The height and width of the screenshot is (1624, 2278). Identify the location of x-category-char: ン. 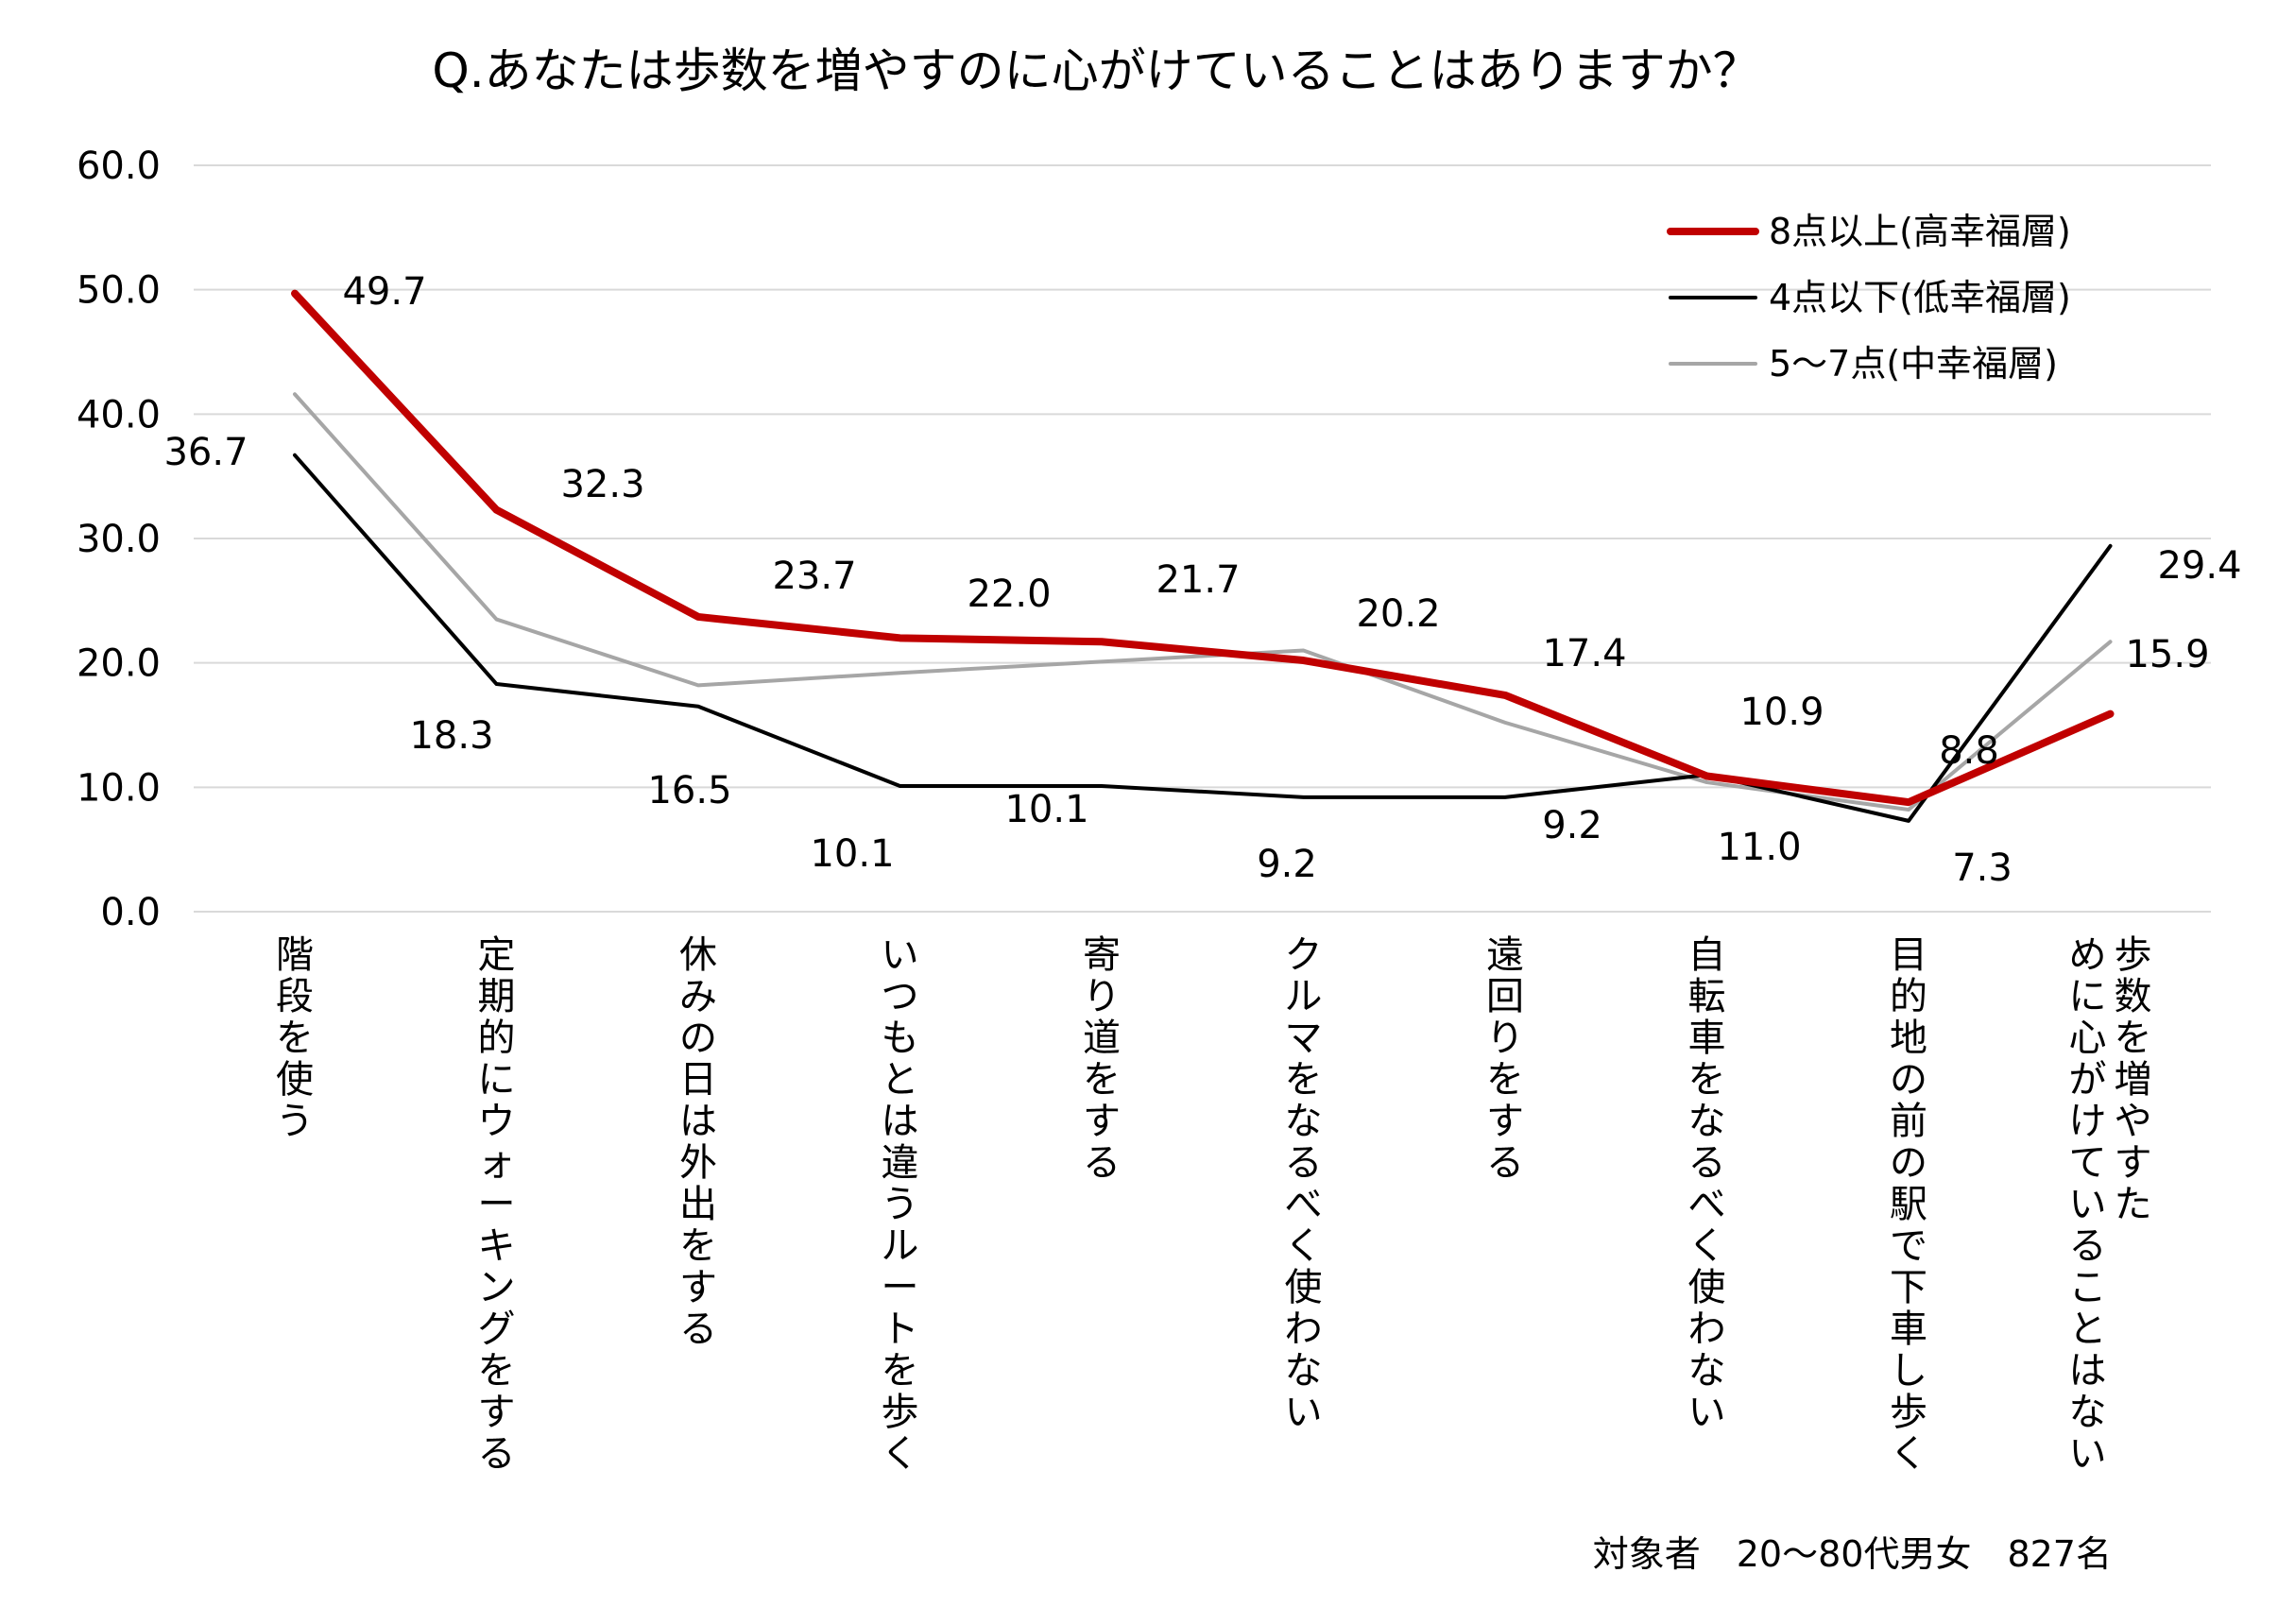
(497, 1287).